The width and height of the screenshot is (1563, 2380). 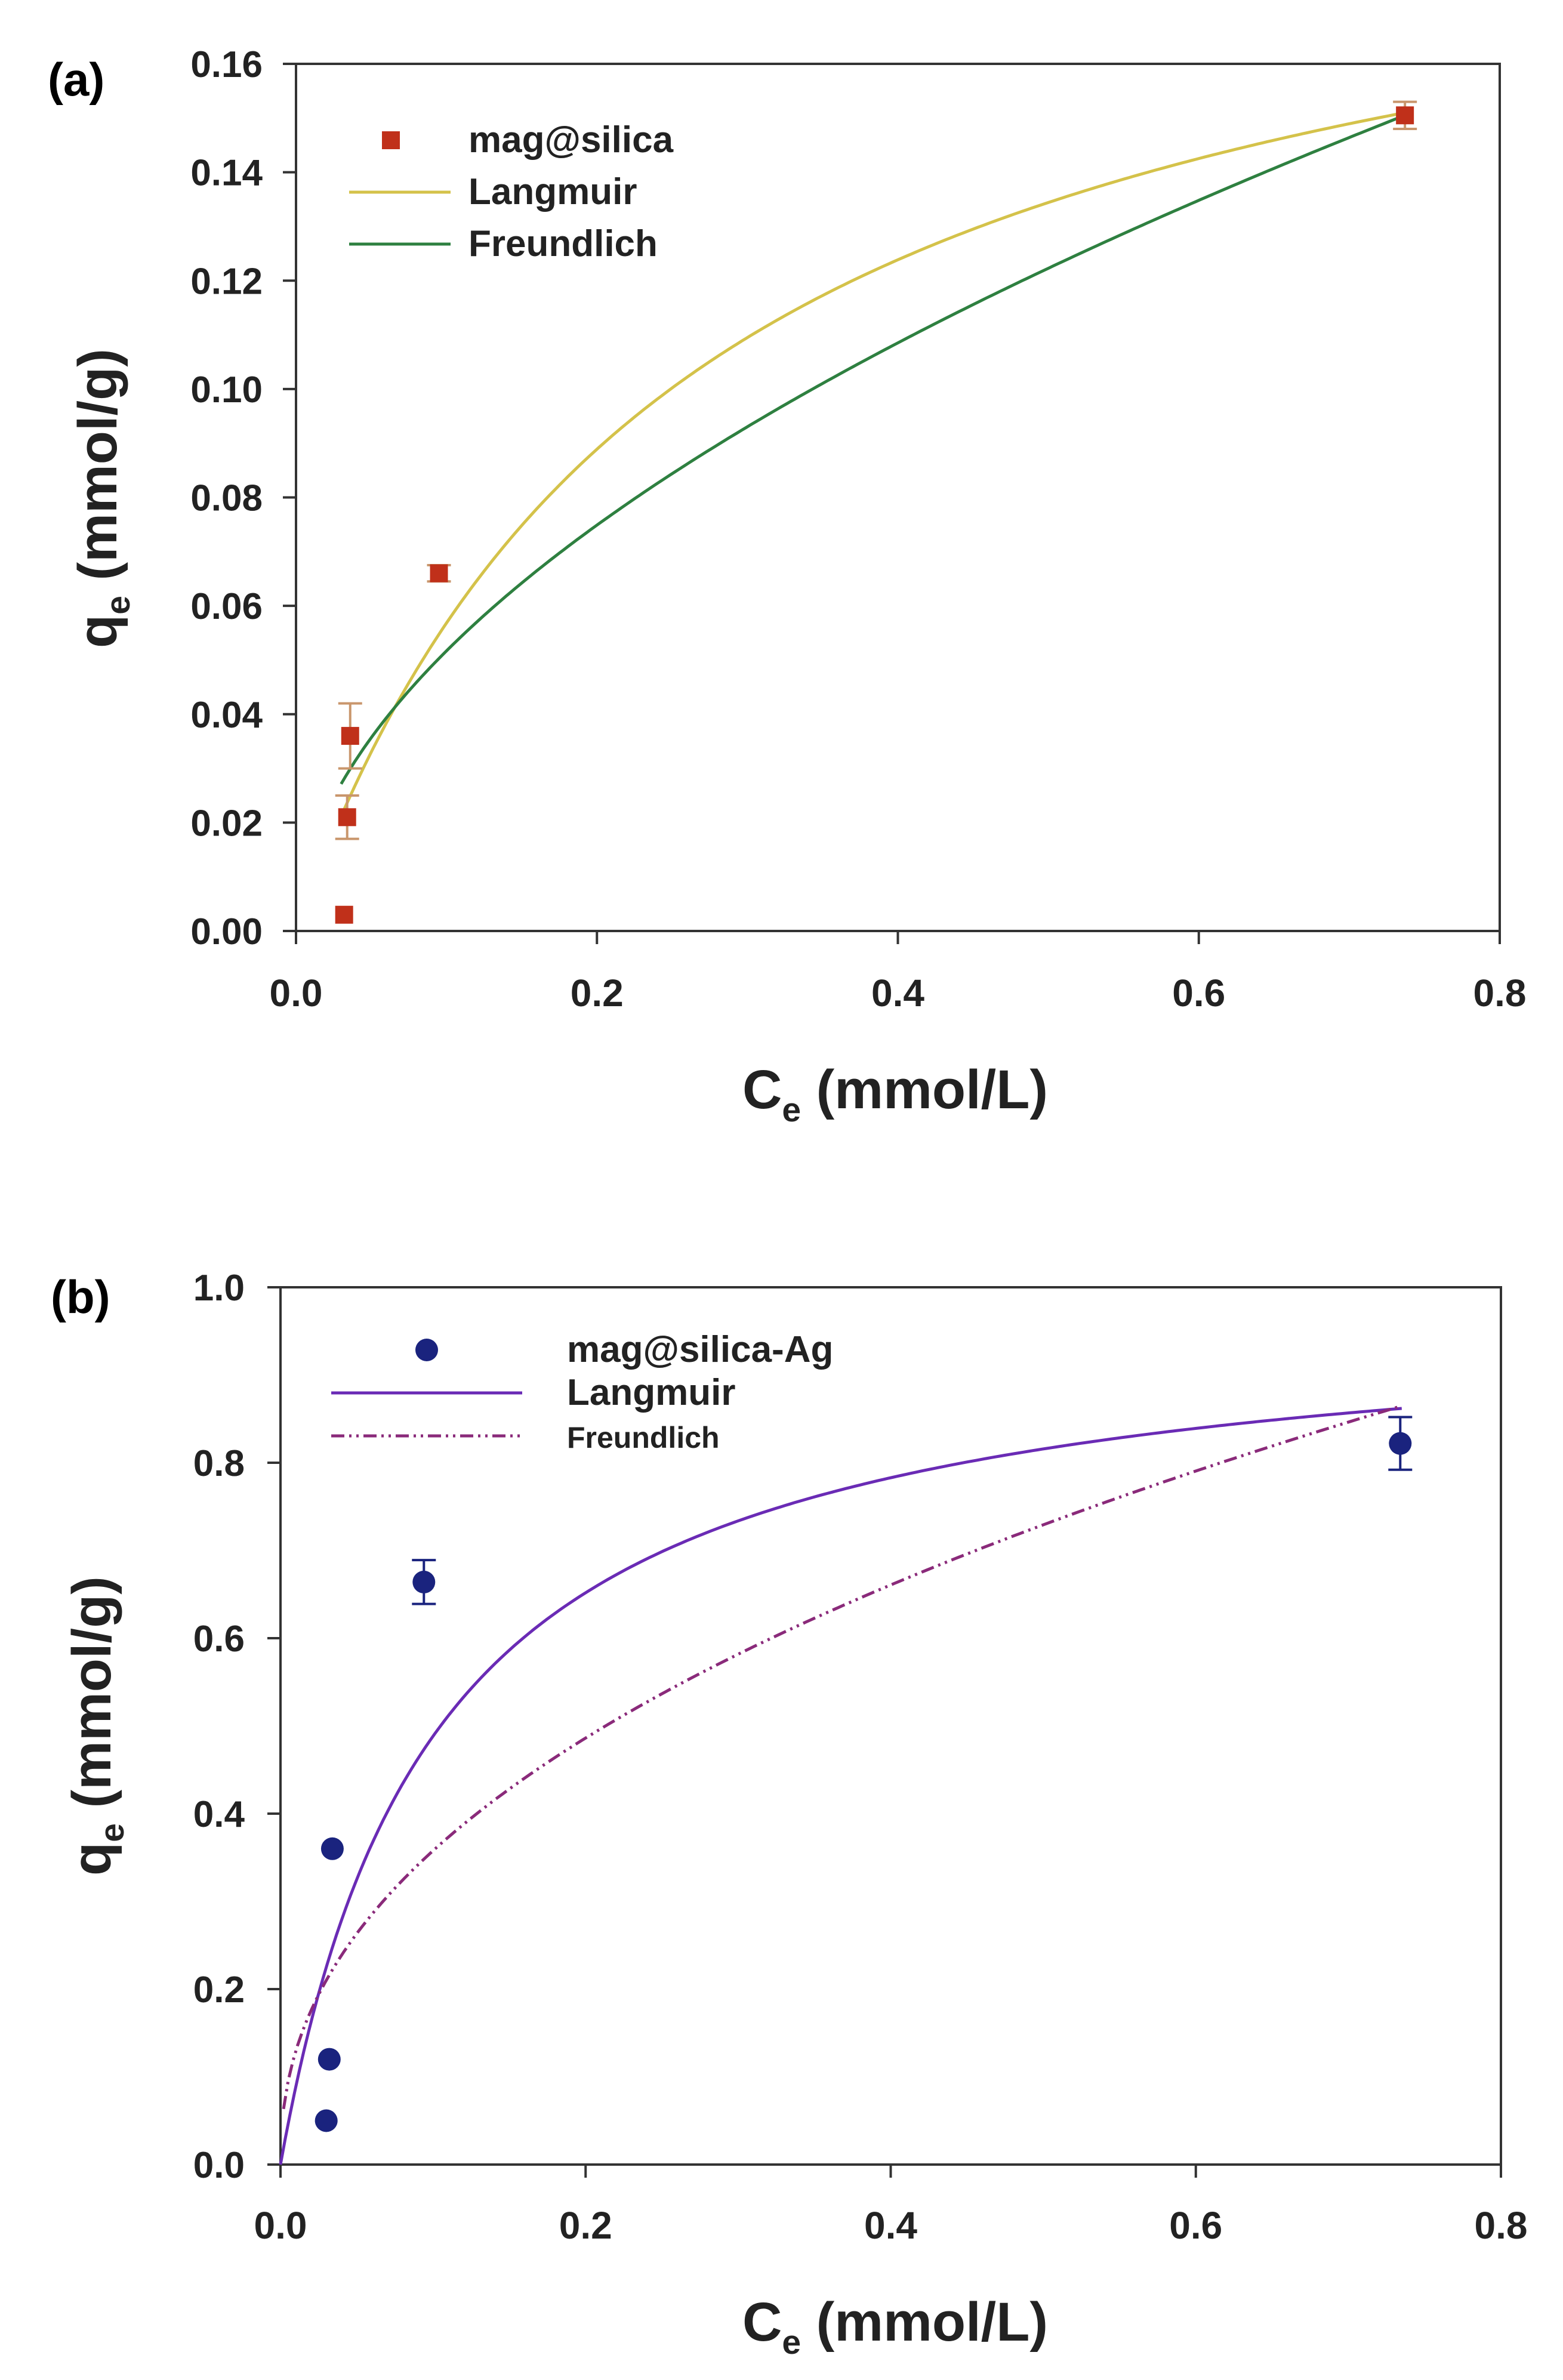 What do you see at coordinates (219, 1288) in the screenshot?
I see `y-tick-label: 1.0` at bounding box center [219, 1288].